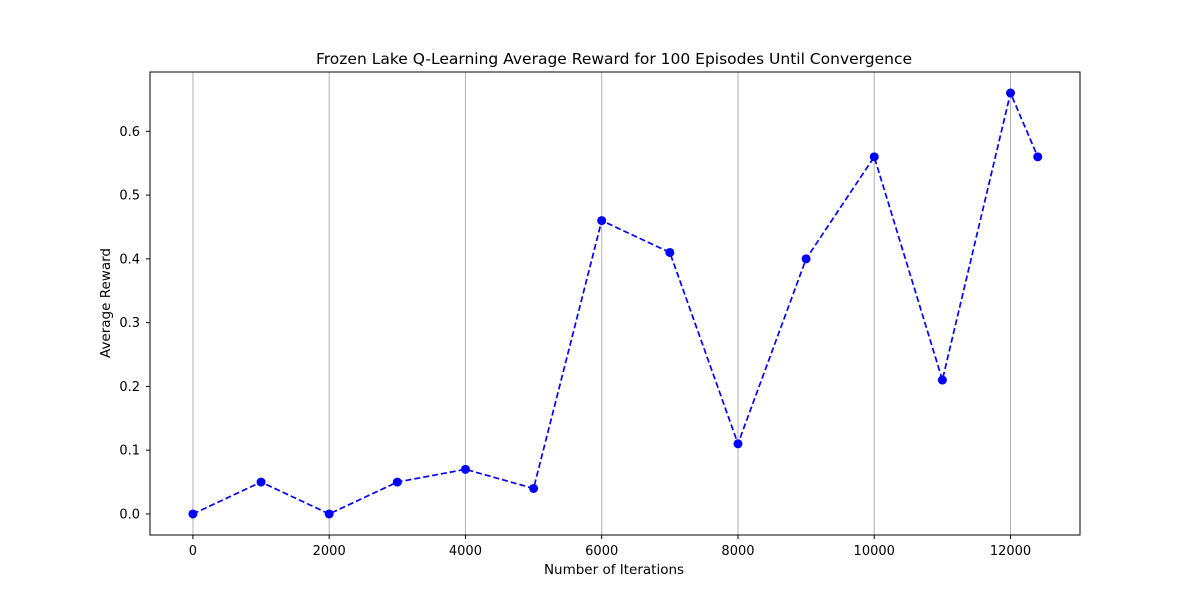  Describe the element at coordinates (129, 514) in the screenshot. I see `y-tick-label: 0.0` at that location.